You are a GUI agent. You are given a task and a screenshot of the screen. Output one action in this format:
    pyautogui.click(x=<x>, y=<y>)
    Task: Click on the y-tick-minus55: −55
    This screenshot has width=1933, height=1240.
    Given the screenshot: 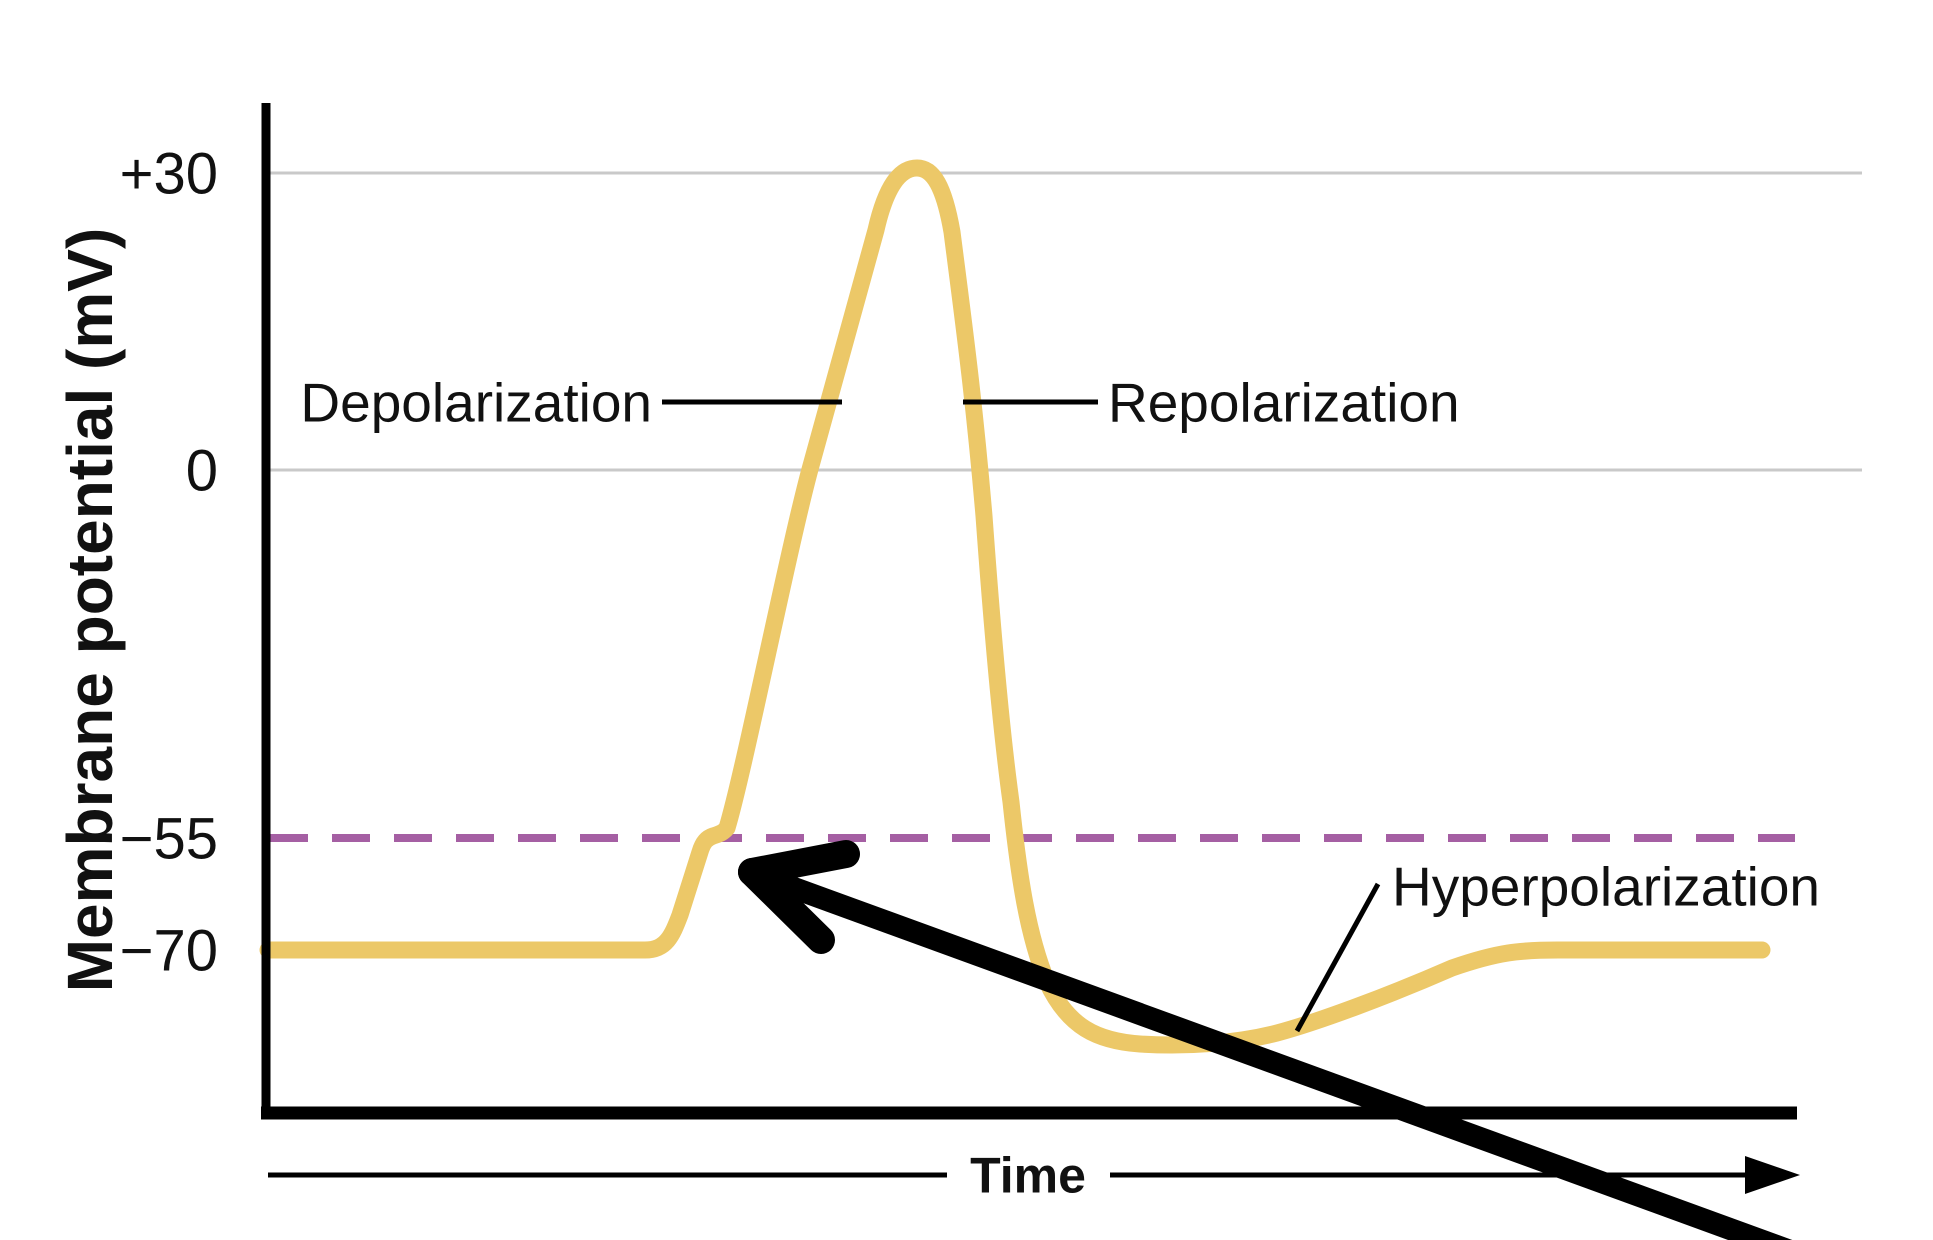 What is the action you would take?
    pyautogui.click(x=169, y=838)
    